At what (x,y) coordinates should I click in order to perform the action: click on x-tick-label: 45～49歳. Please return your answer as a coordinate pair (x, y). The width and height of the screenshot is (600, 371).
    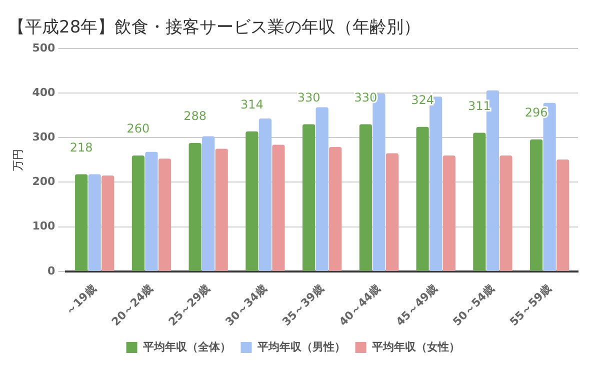
    Looking at the image, I should click on (417, 305).